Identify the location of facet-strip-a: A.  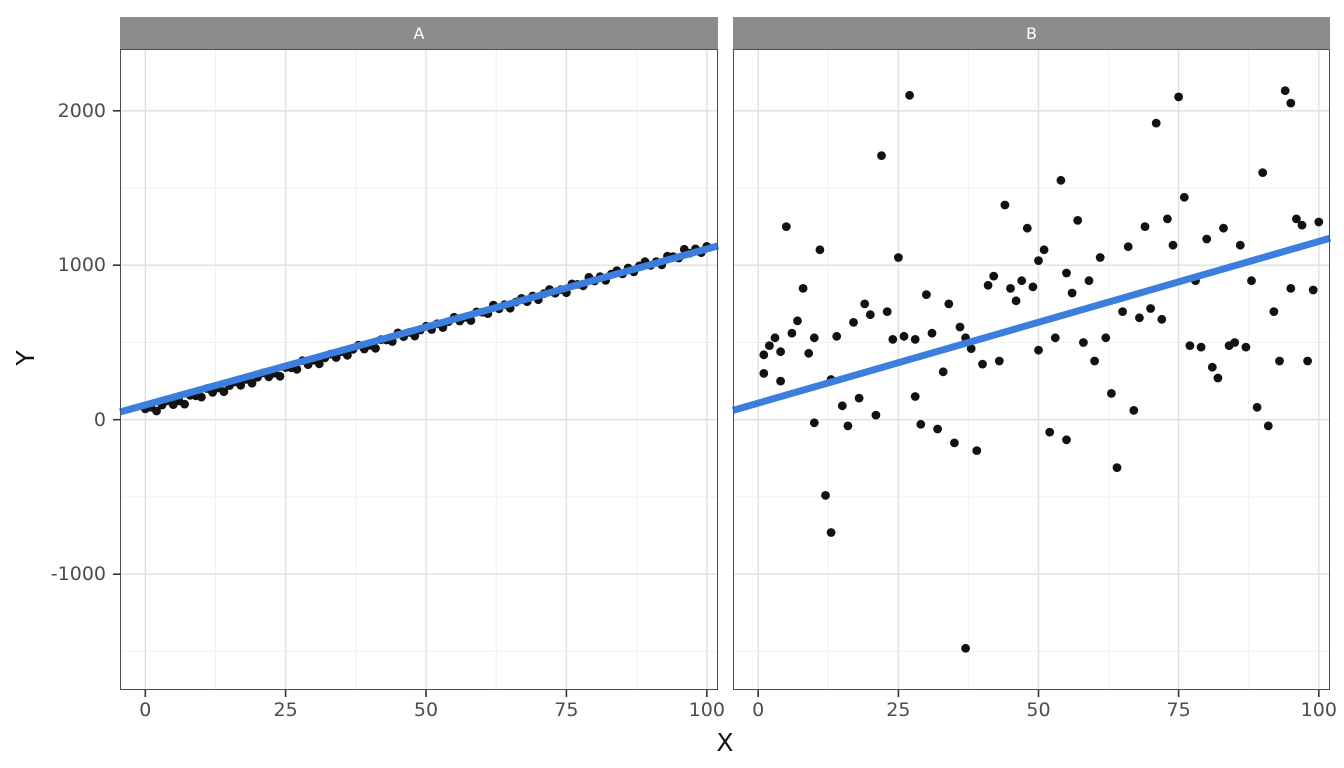
(419, 33).